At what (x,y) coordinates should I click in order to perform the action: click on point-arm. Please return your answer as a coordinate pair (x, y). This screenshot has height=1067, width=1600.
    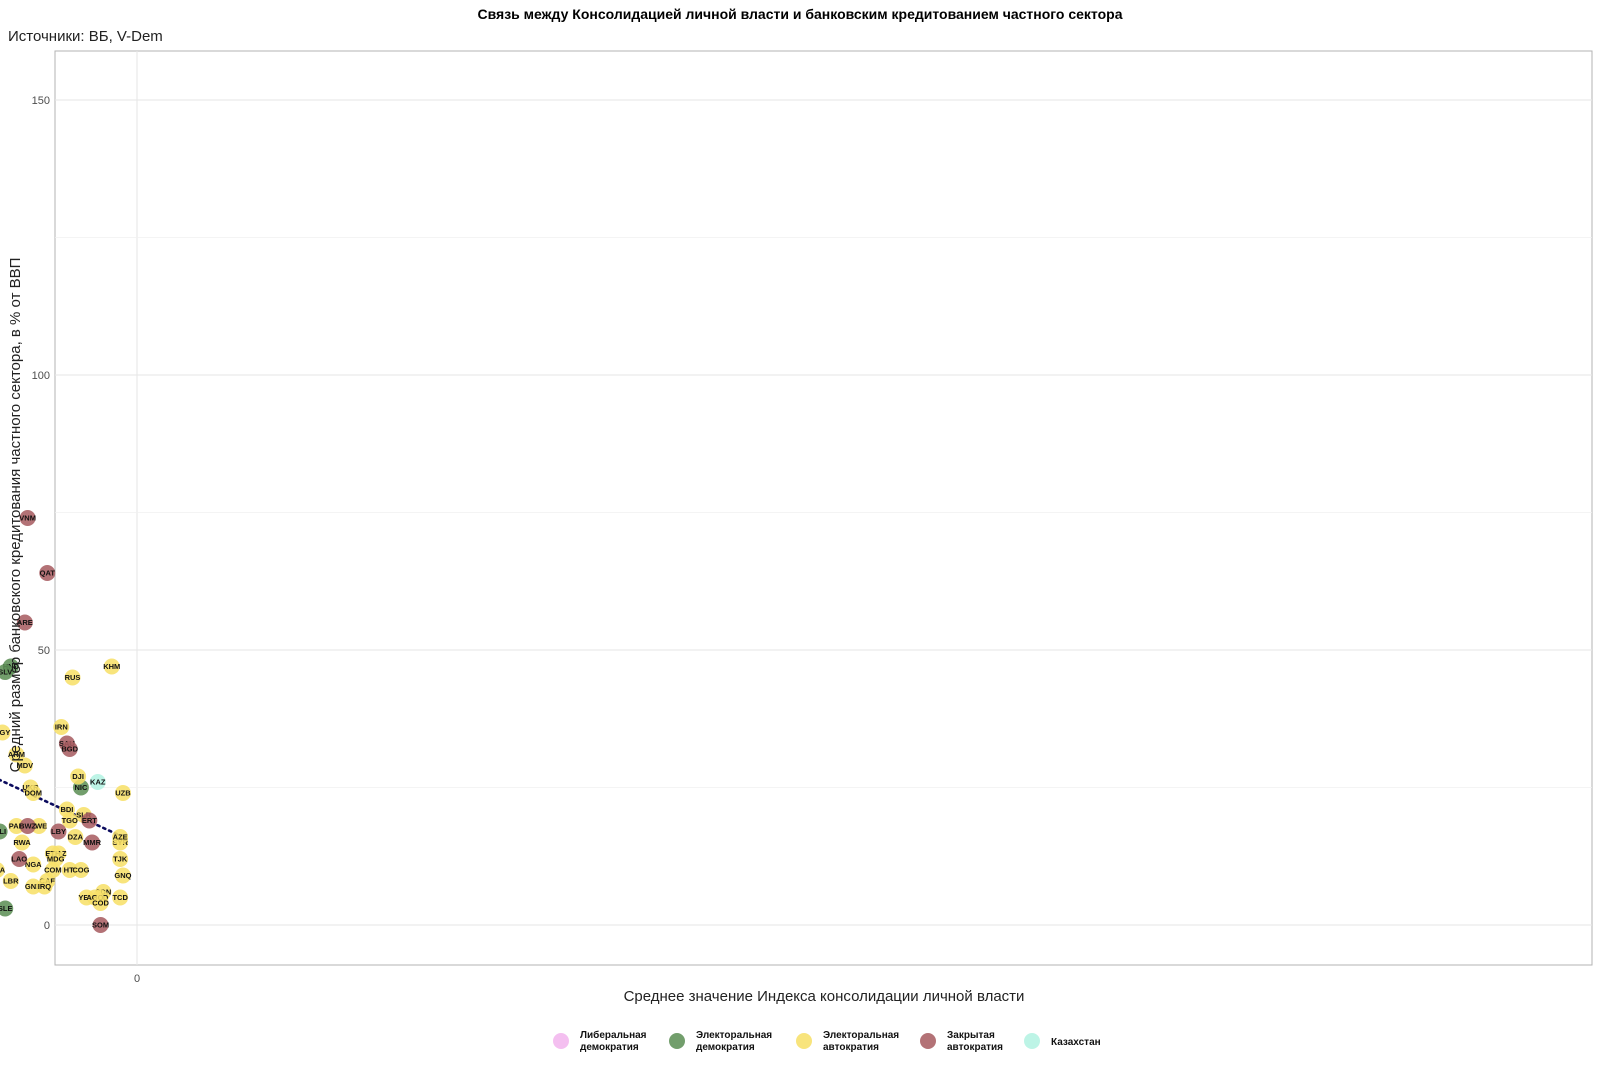
    Looking at the image, I should click on (16, 754).